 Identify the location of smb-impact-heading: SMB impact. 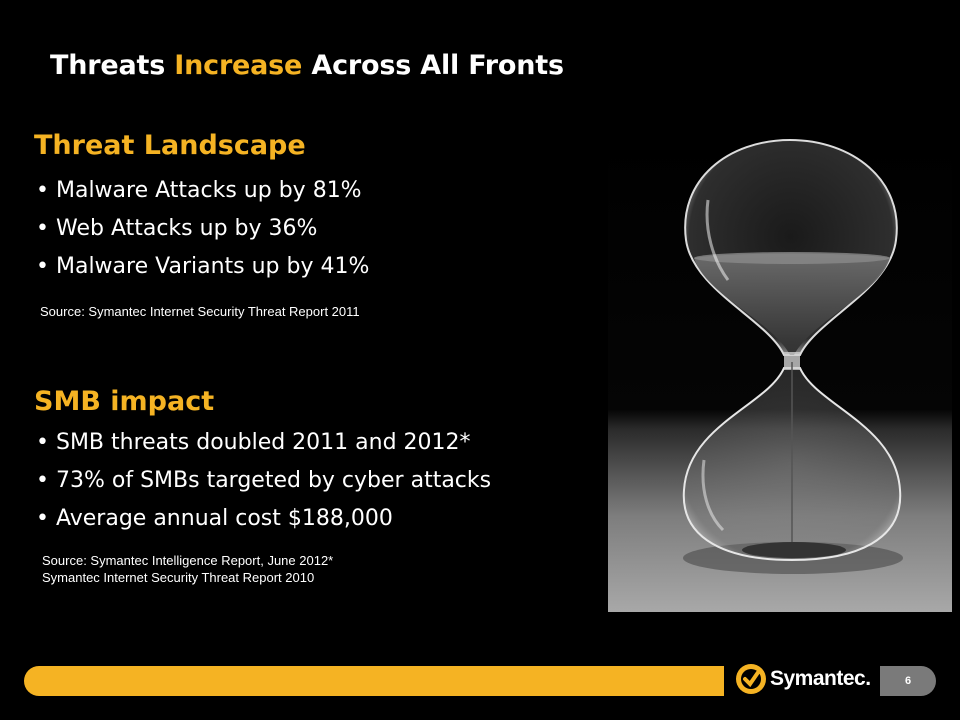
(124, 401).